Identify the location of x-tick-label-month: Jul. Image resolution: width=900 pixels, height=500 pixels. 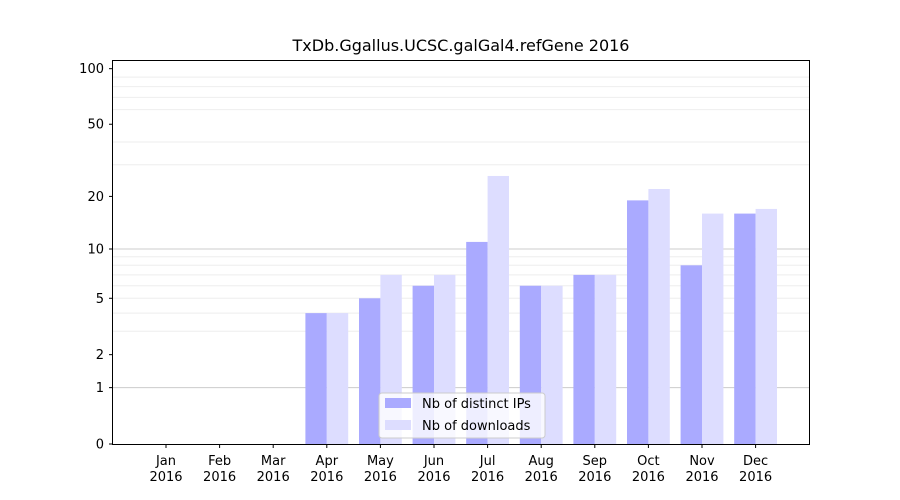
(487, 461).